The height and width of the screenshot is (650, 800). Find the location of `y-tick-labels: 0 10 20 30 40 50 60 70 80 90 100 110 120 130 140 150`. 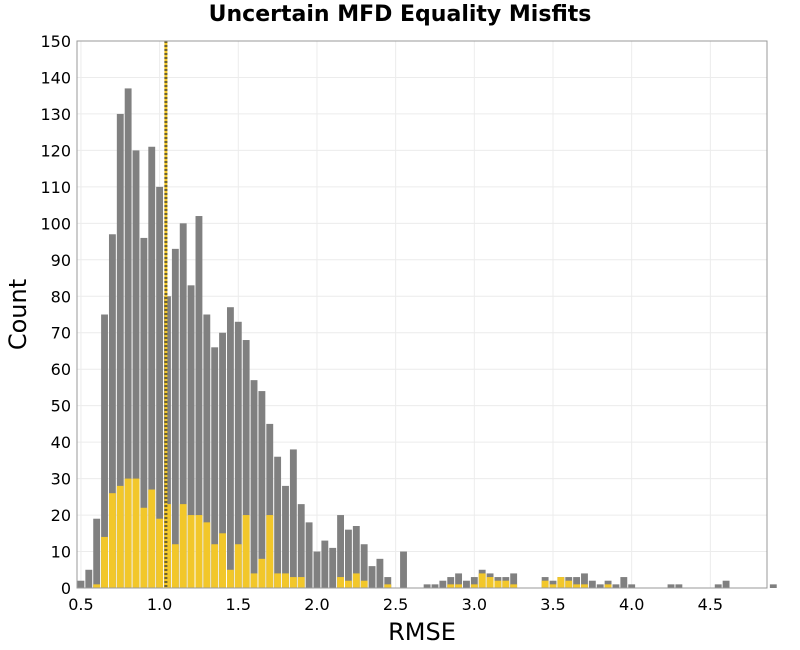

y-tick-labels: 0 10 20 30 40 50 60 70 80 90 100 110 120 130 140 150 is located at coordinates (55, 315).